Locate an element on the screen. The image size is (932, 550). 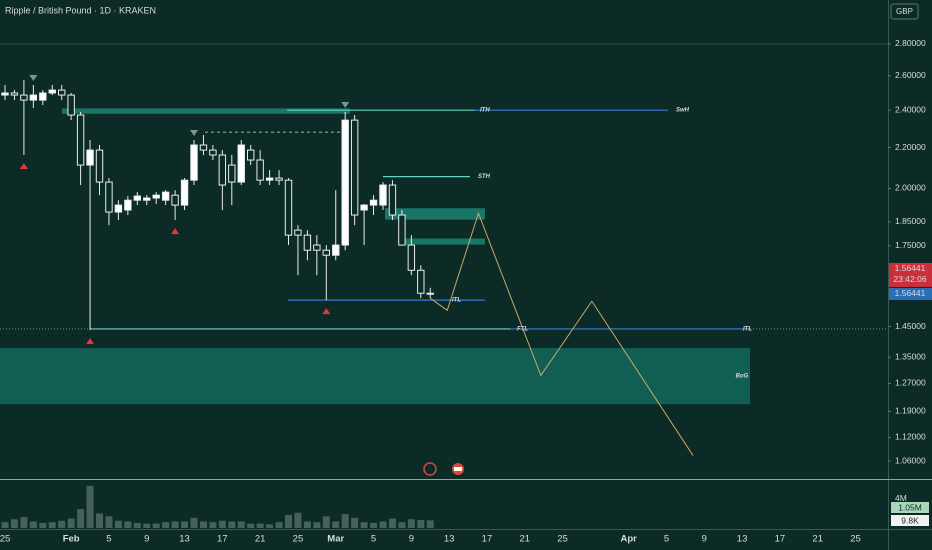
volume-label: 1.05M is located at coordinates (910, 507).